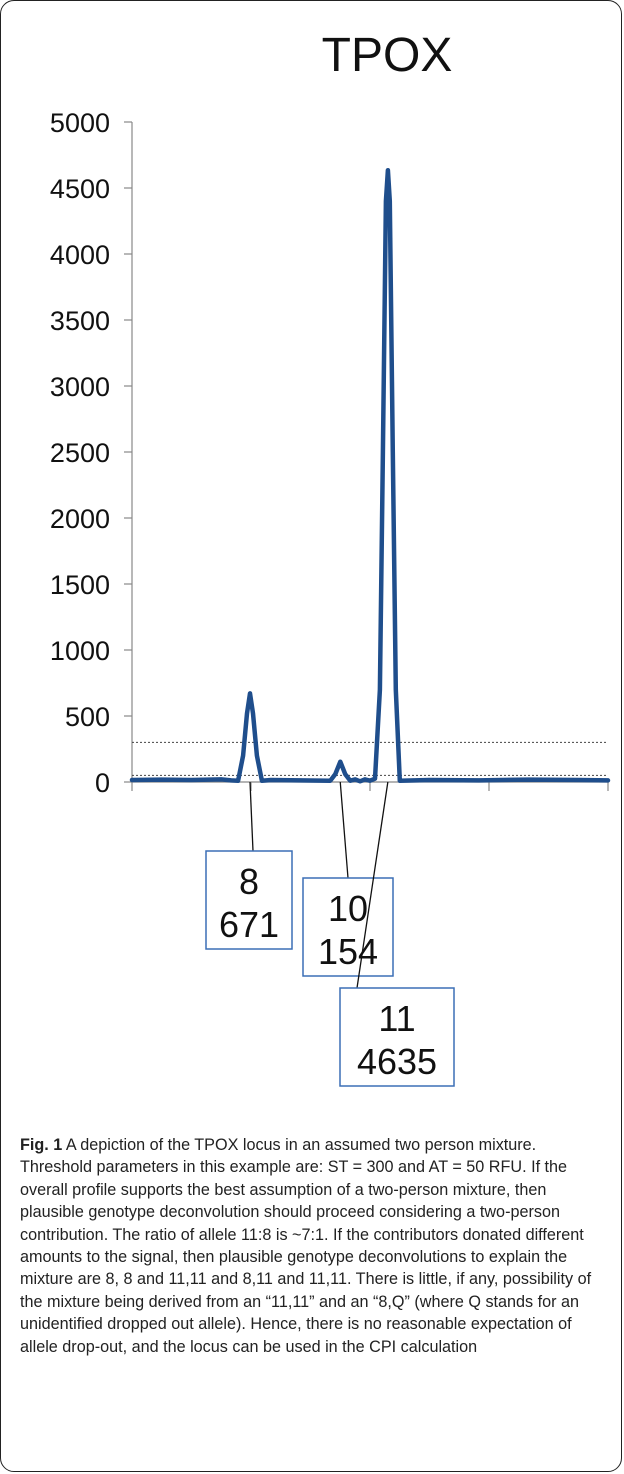 Image resolution: width=624 pixels, height=1474 pixels. What do you see at coordinates (80, 585) in the screenshot?
I see `y-tick-label: 1500` at bounding box center [80, 585].